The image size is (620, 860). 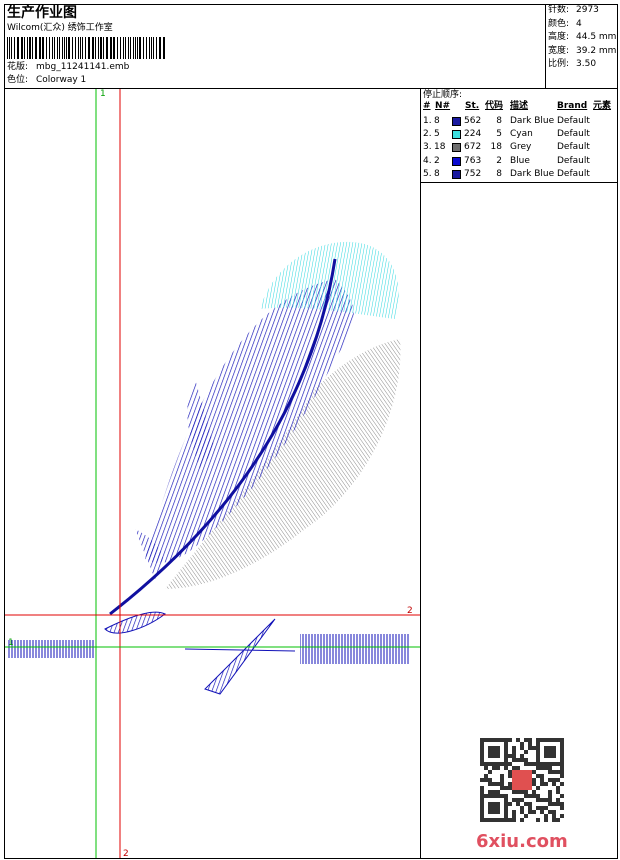 I want to click on barcode, so click(x=86, y=48).